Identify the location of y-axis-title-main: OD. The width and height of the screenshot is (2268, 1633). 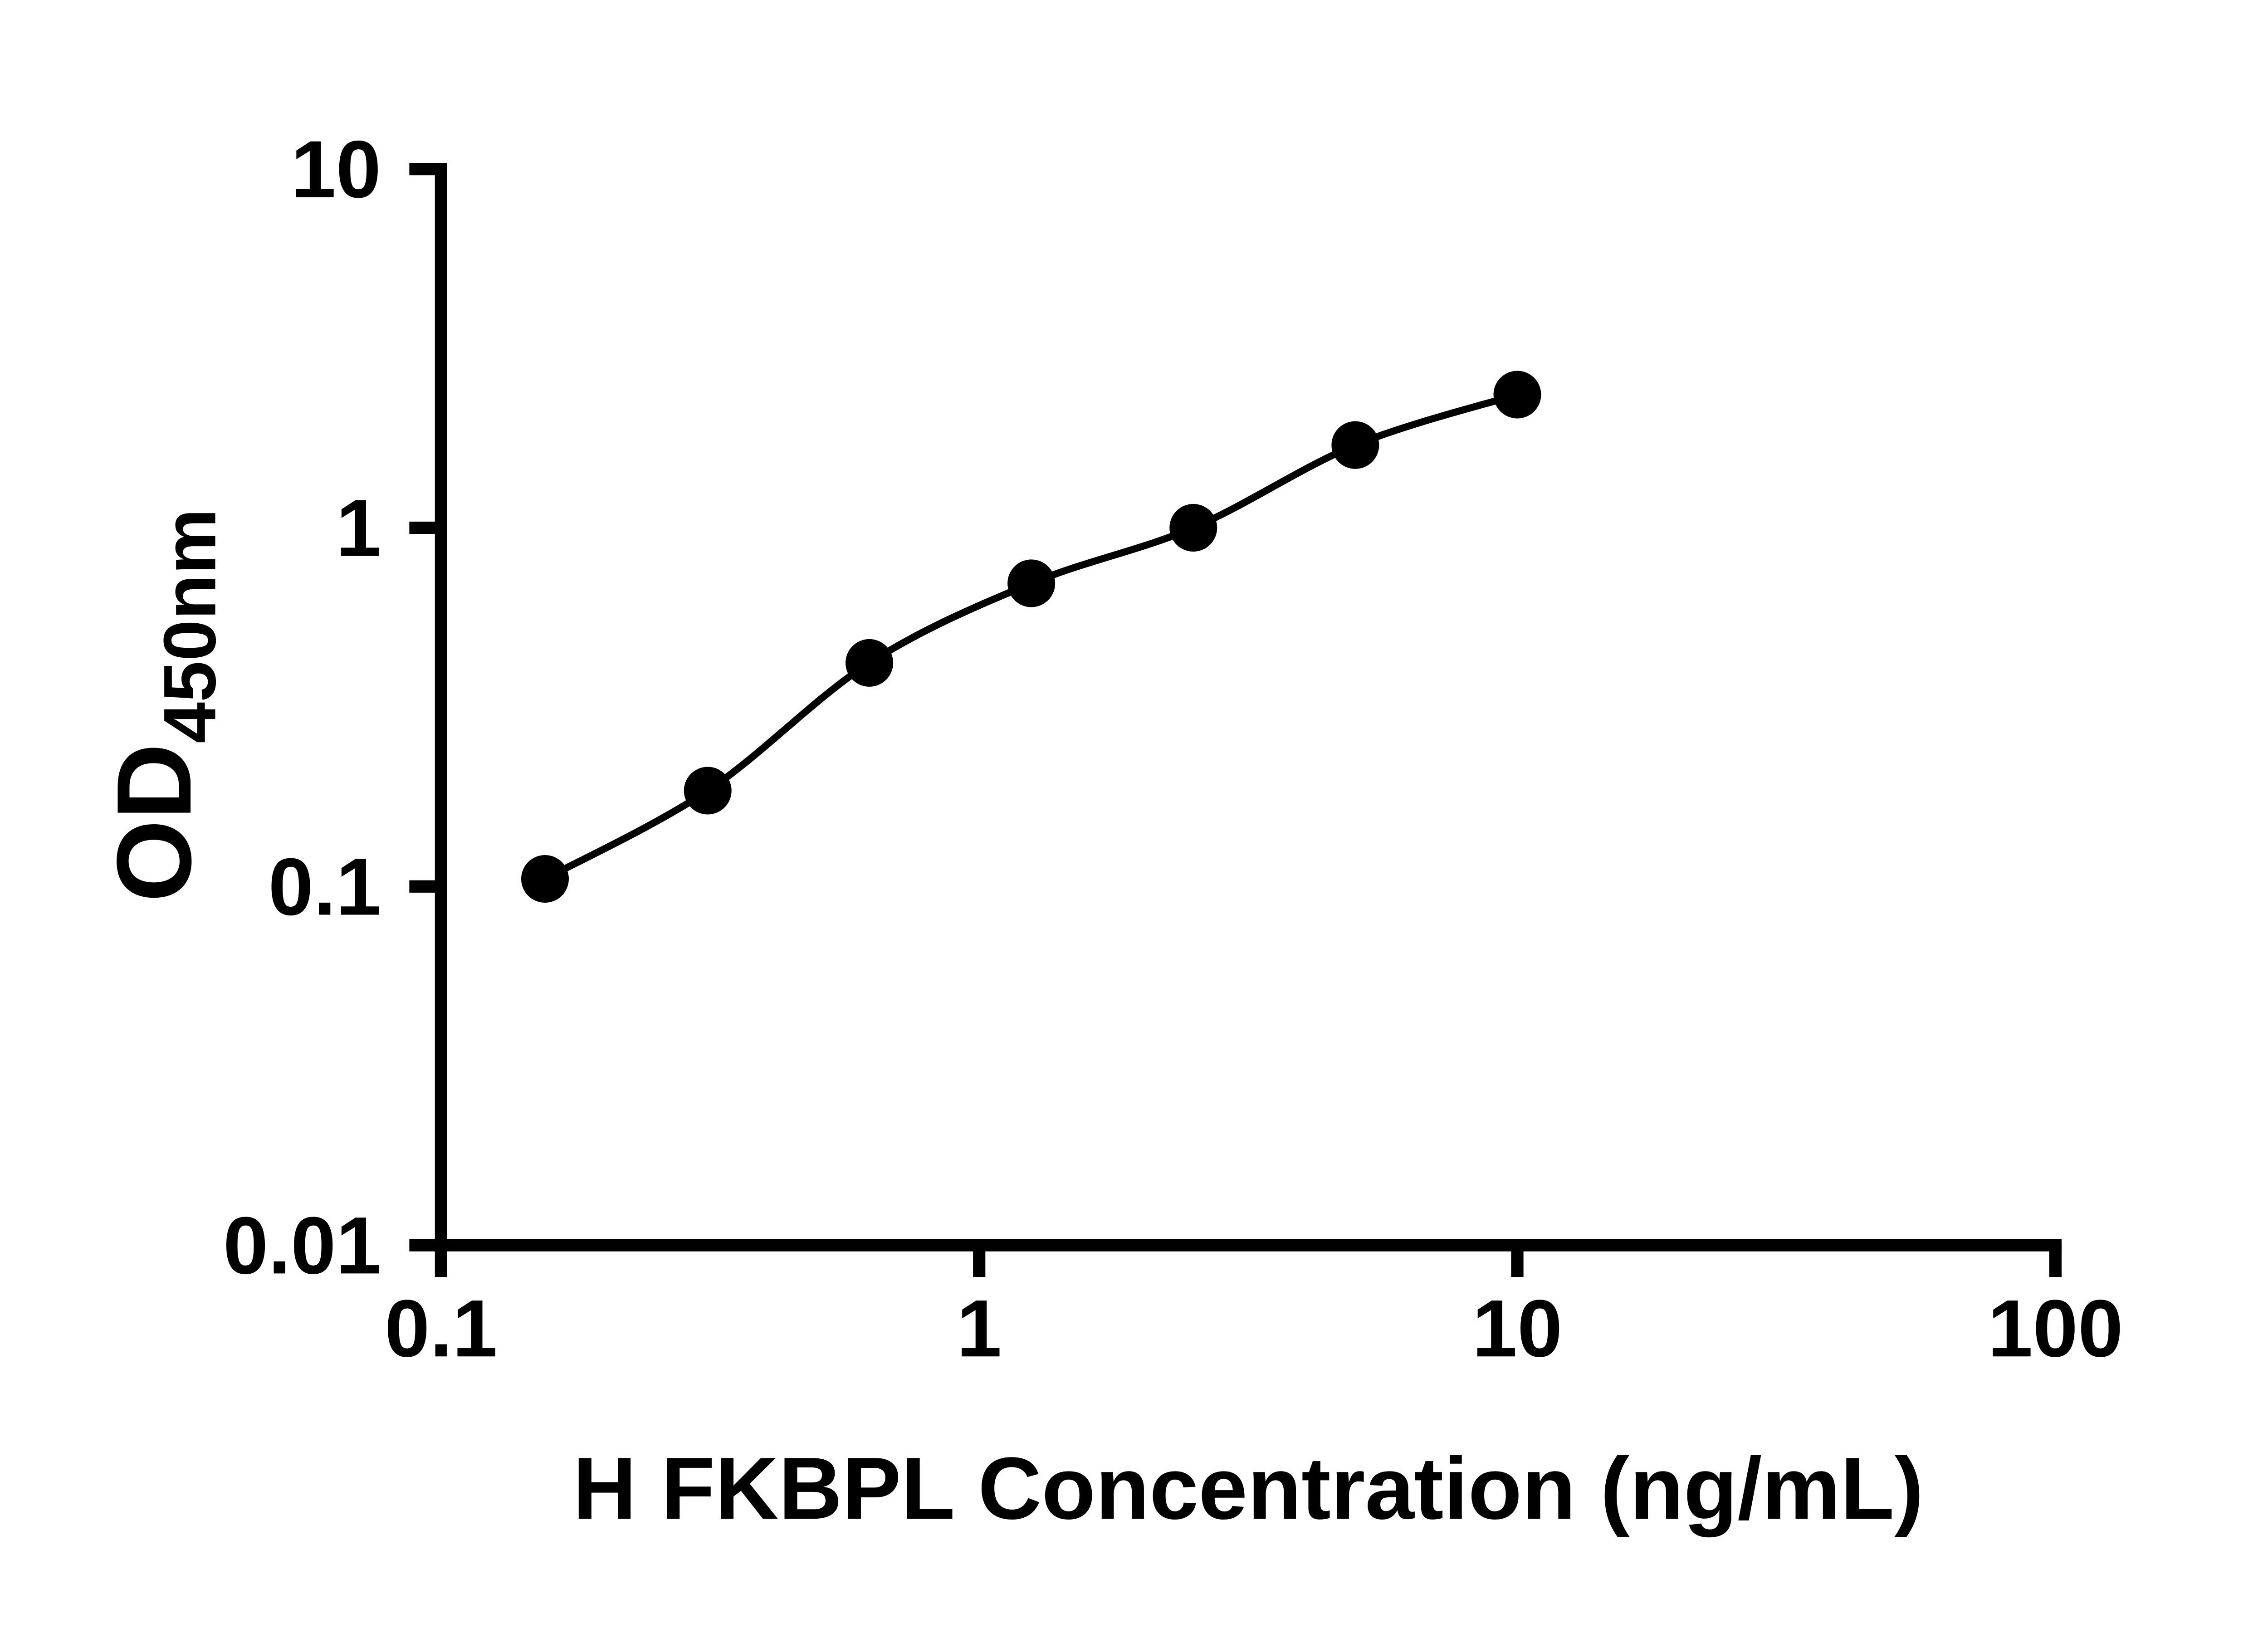
(154, 822).